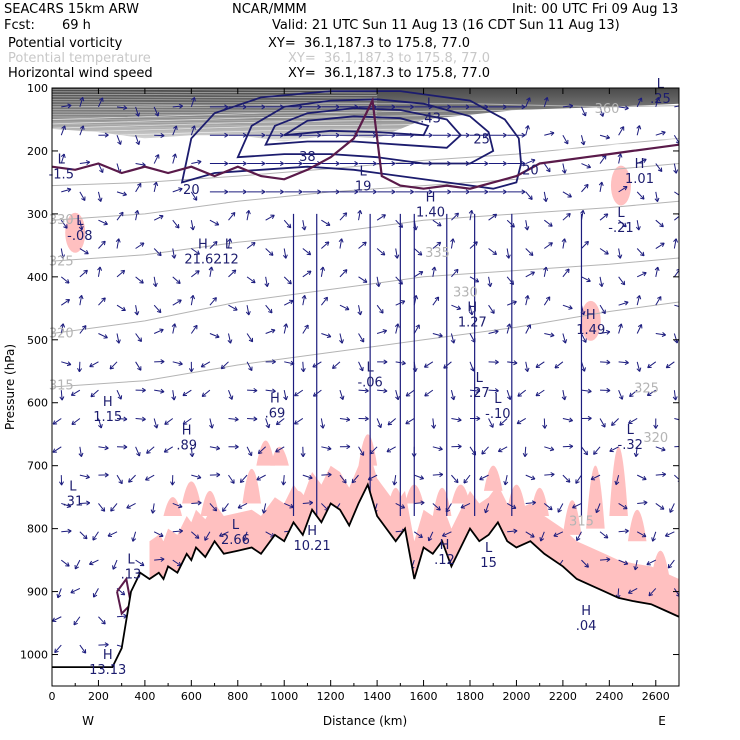 The width and height of the screenshot is (740, 740). What do you see at coordinates (275, 413) in the screenshot?
I see `pv-extremum-value: .69` at bounding box center [275, 413].